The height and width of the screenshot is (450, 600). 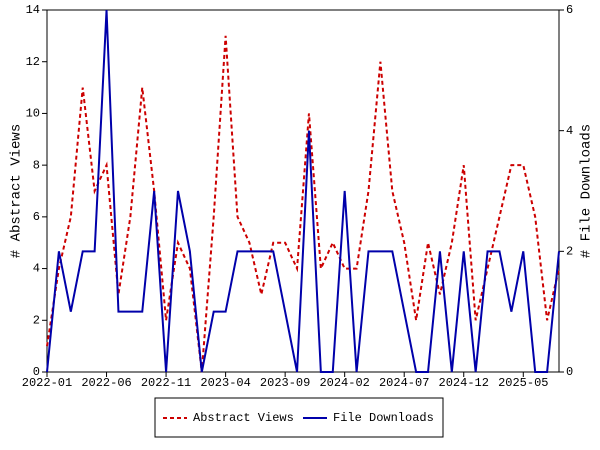 I want to click on x-tick-label: 2022-11, so click(x=166, y=383).